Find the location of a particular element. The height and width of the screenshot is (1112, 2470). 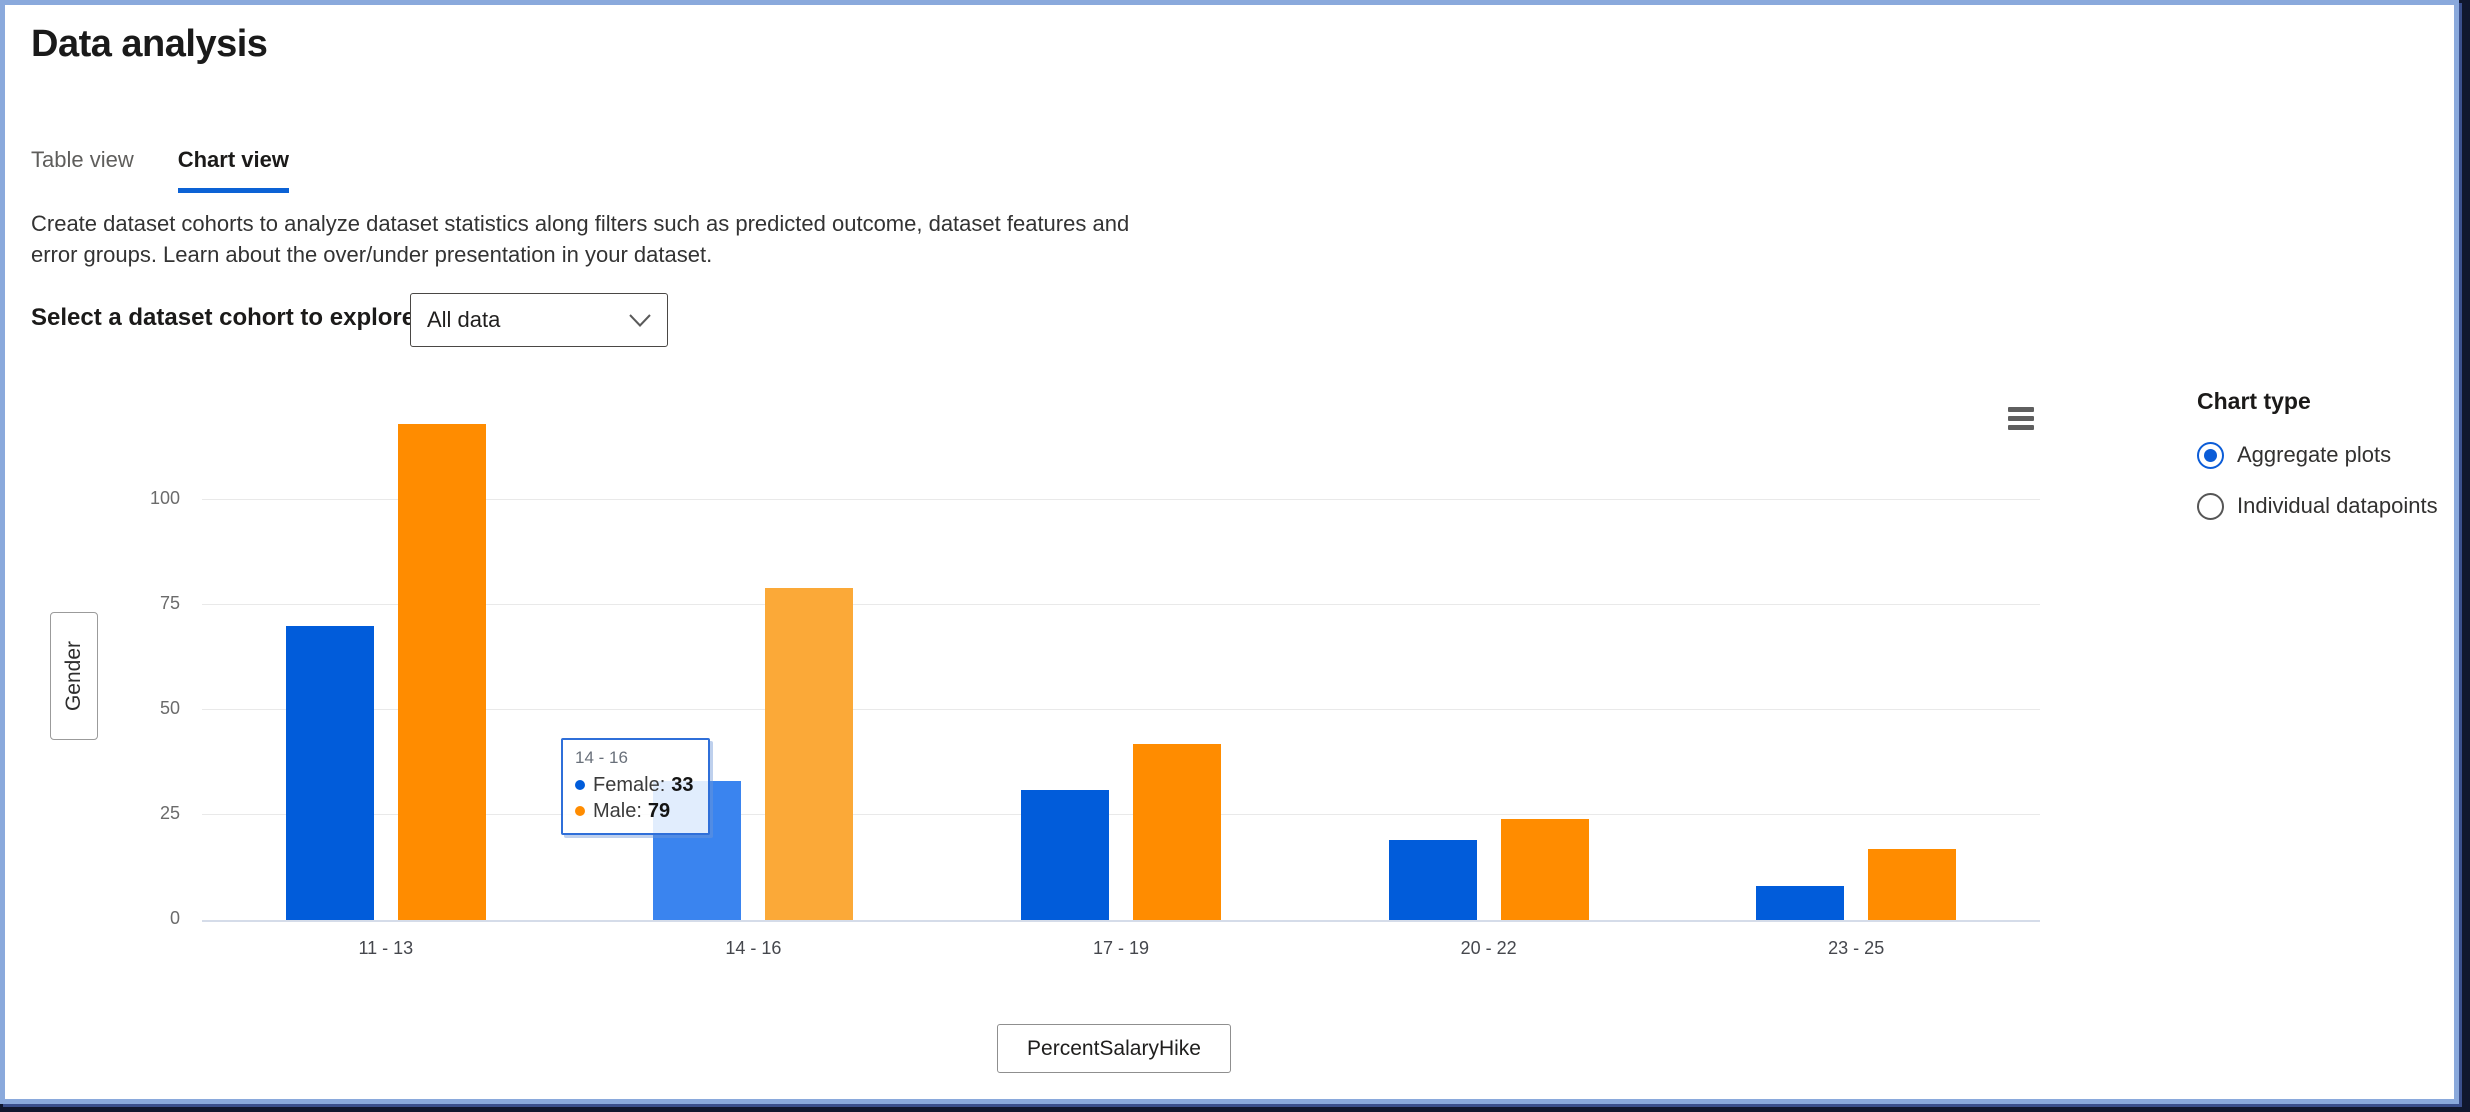

radio-label: Individual datapoints is located at coordinates (2337, 505).